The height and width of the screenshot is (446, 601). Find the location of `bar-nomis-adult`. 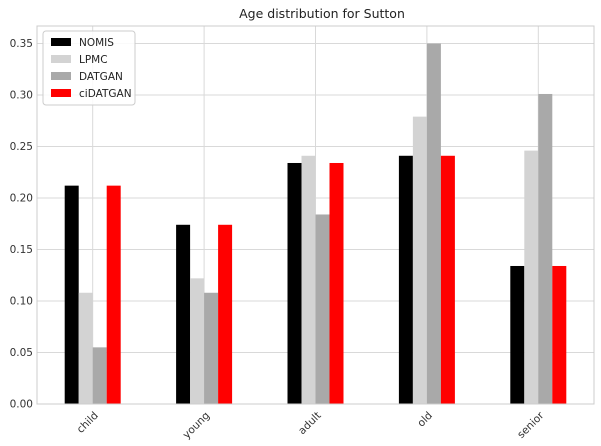

bar-nomis-adult is located at coordinates (294, 283).